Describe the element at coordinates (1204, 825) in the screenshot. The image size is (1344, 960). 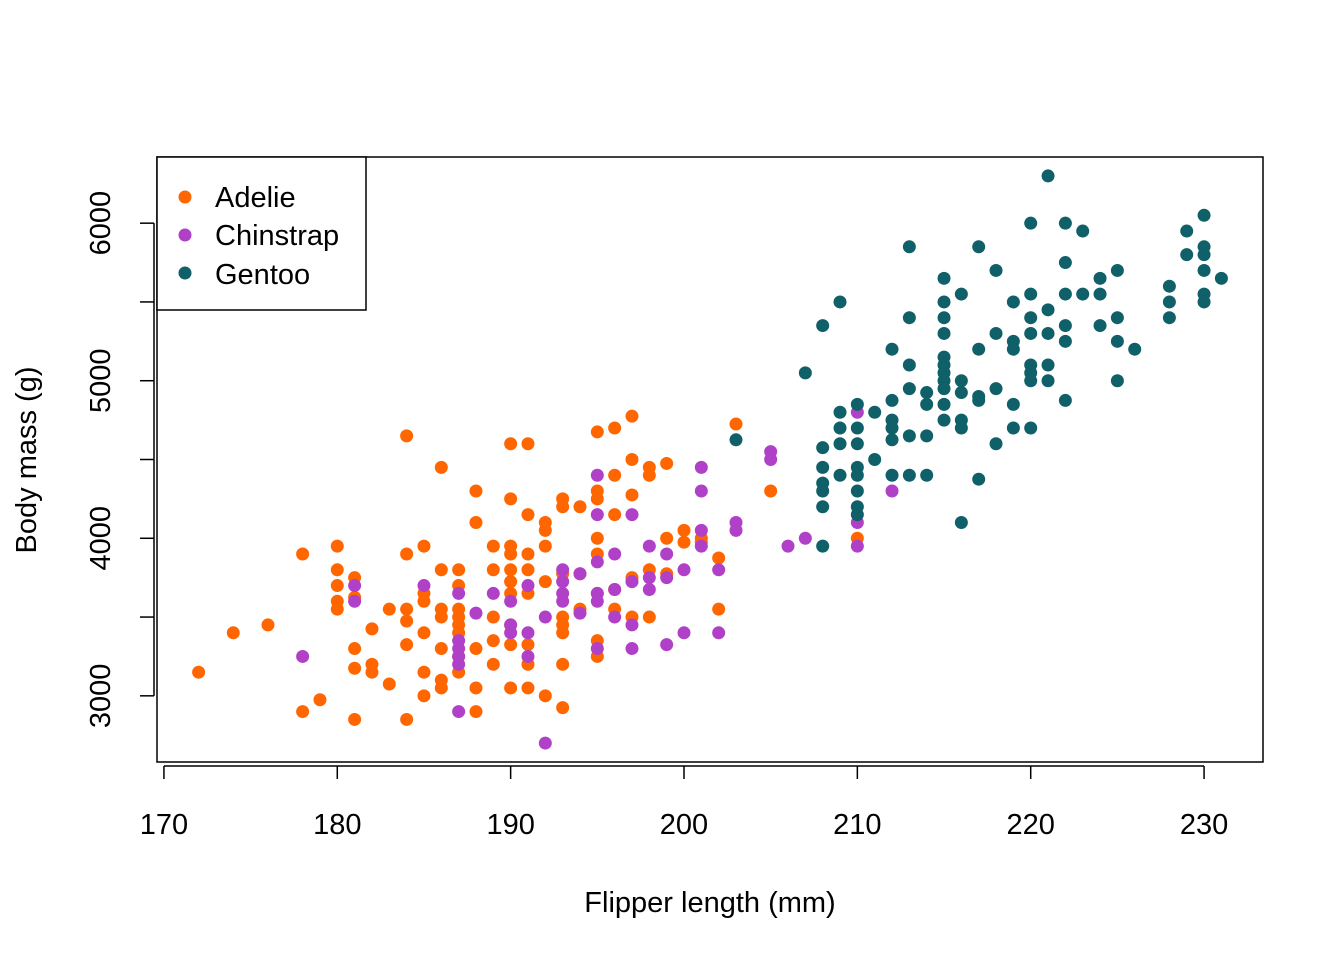
I see `x-tick-label: 230` at that location.